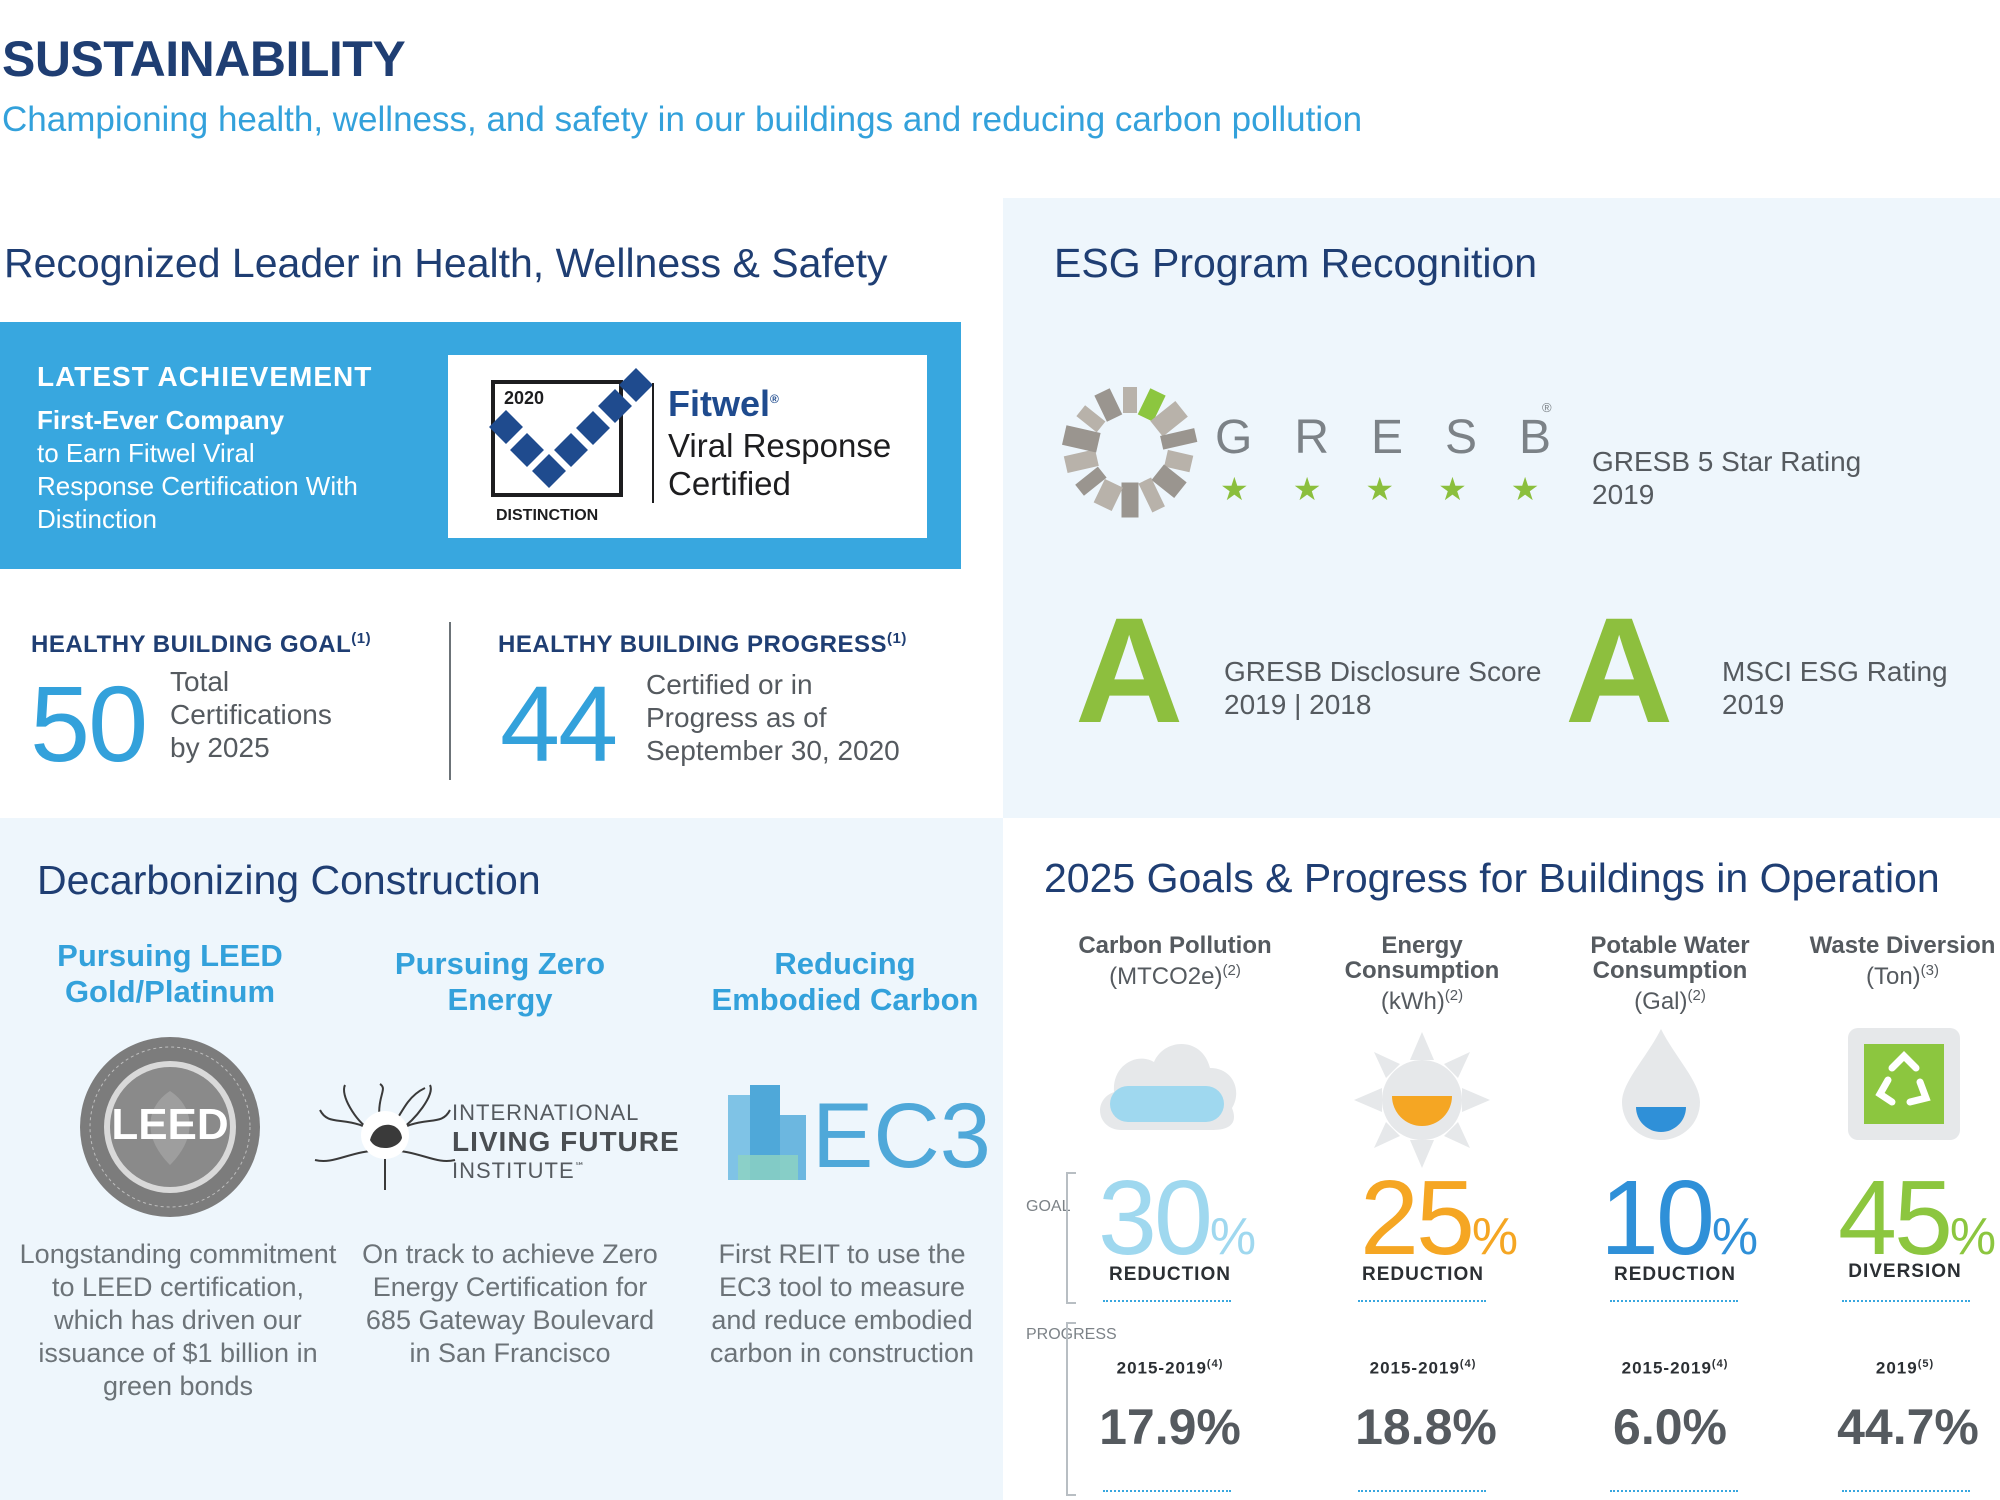 The image size is (2000, 1500). Describe the element at coordinates (1382, 688) in the screenshot. I see `gresb-disclosure: GRESB Disclosure Score 2019 | 2018` at that location.